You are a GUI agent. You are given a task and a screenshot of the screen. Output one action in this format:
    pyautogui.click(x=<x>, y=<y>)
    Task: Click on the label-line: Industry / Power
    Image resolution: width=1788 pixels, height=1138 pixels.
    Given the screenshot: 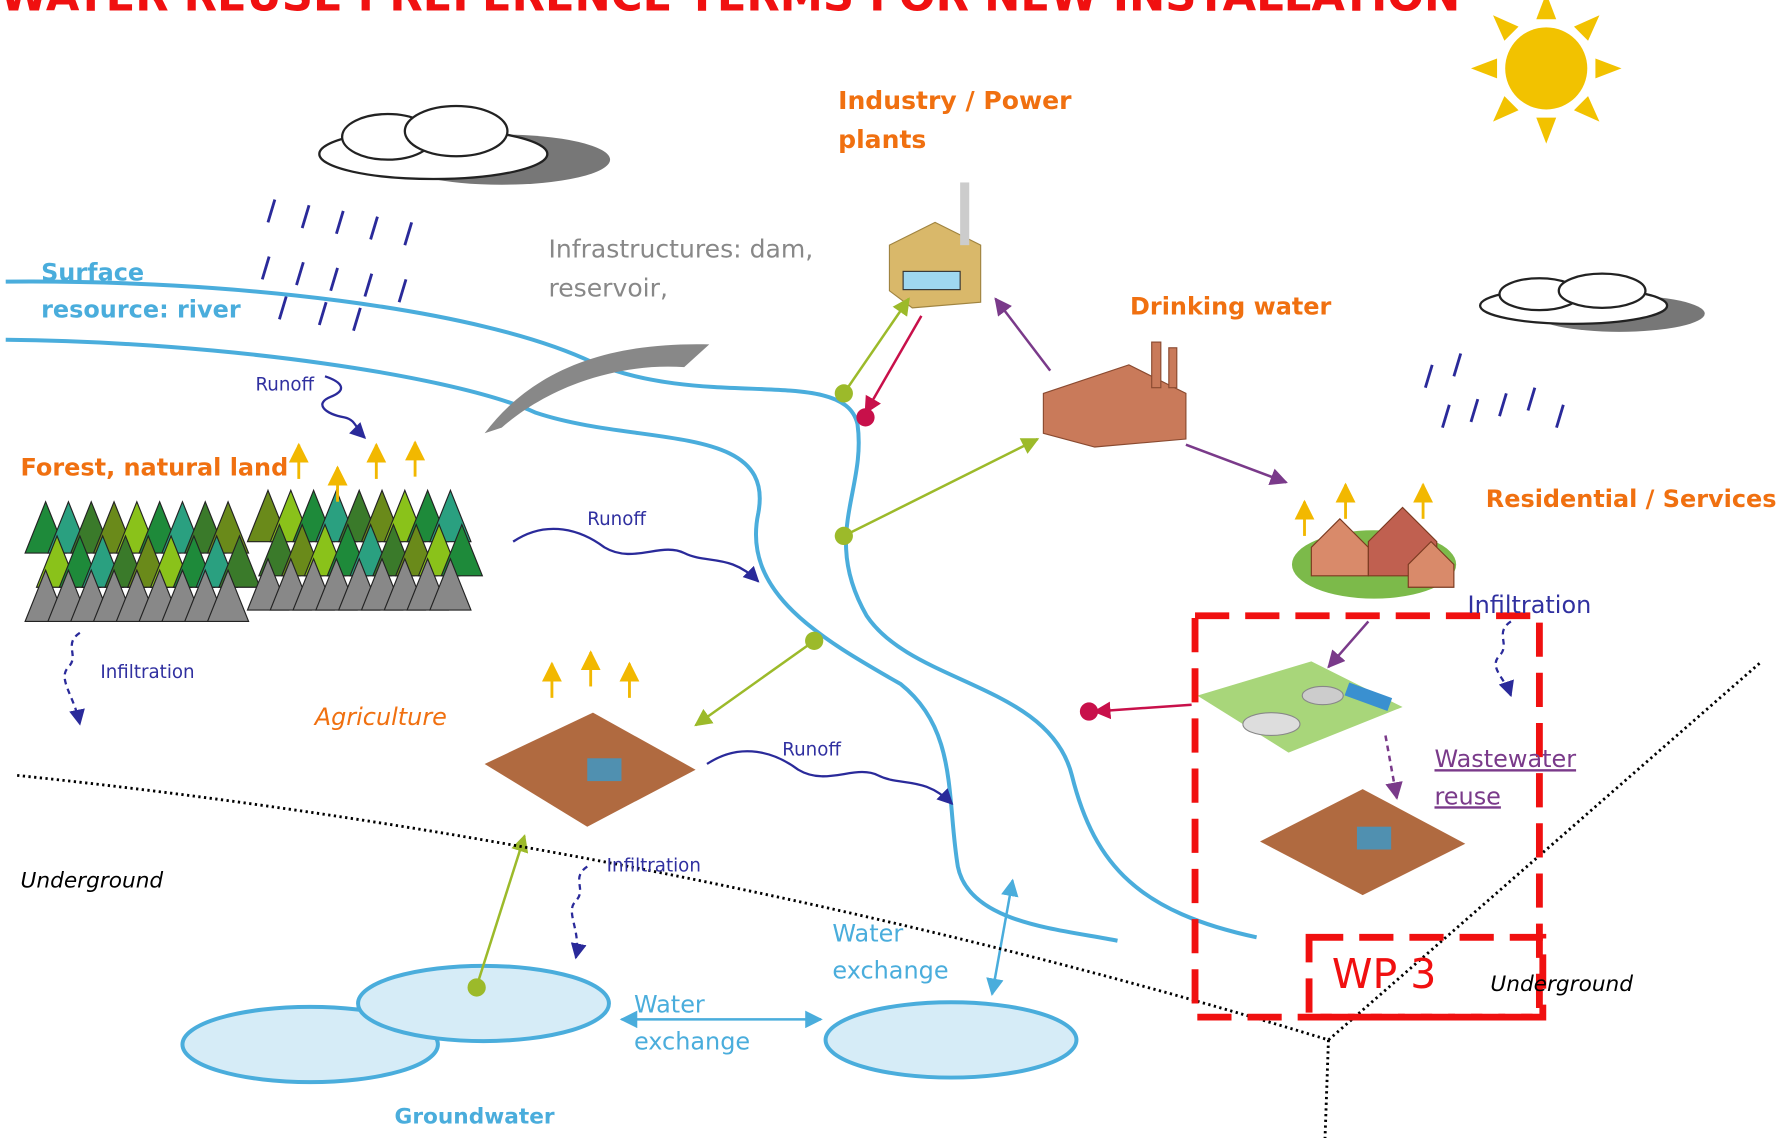 What is the action you would take?
    pyautogui.click(x=955, y=101)
    